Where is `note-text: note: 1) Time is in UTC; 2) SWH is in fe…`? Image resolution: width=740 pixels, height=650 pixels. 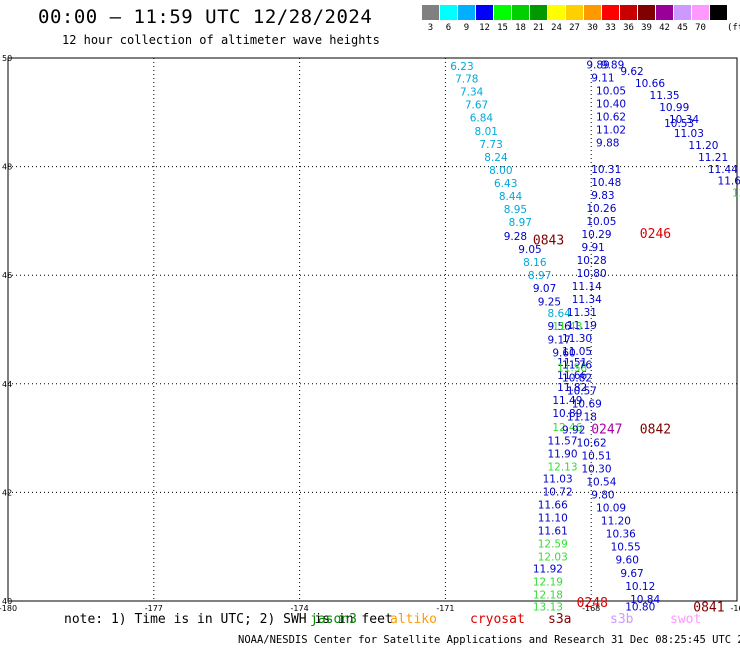
note-text: note: 1) Time is in UTC; 2) SWH is in fe… is located at coordinates (228, 619).